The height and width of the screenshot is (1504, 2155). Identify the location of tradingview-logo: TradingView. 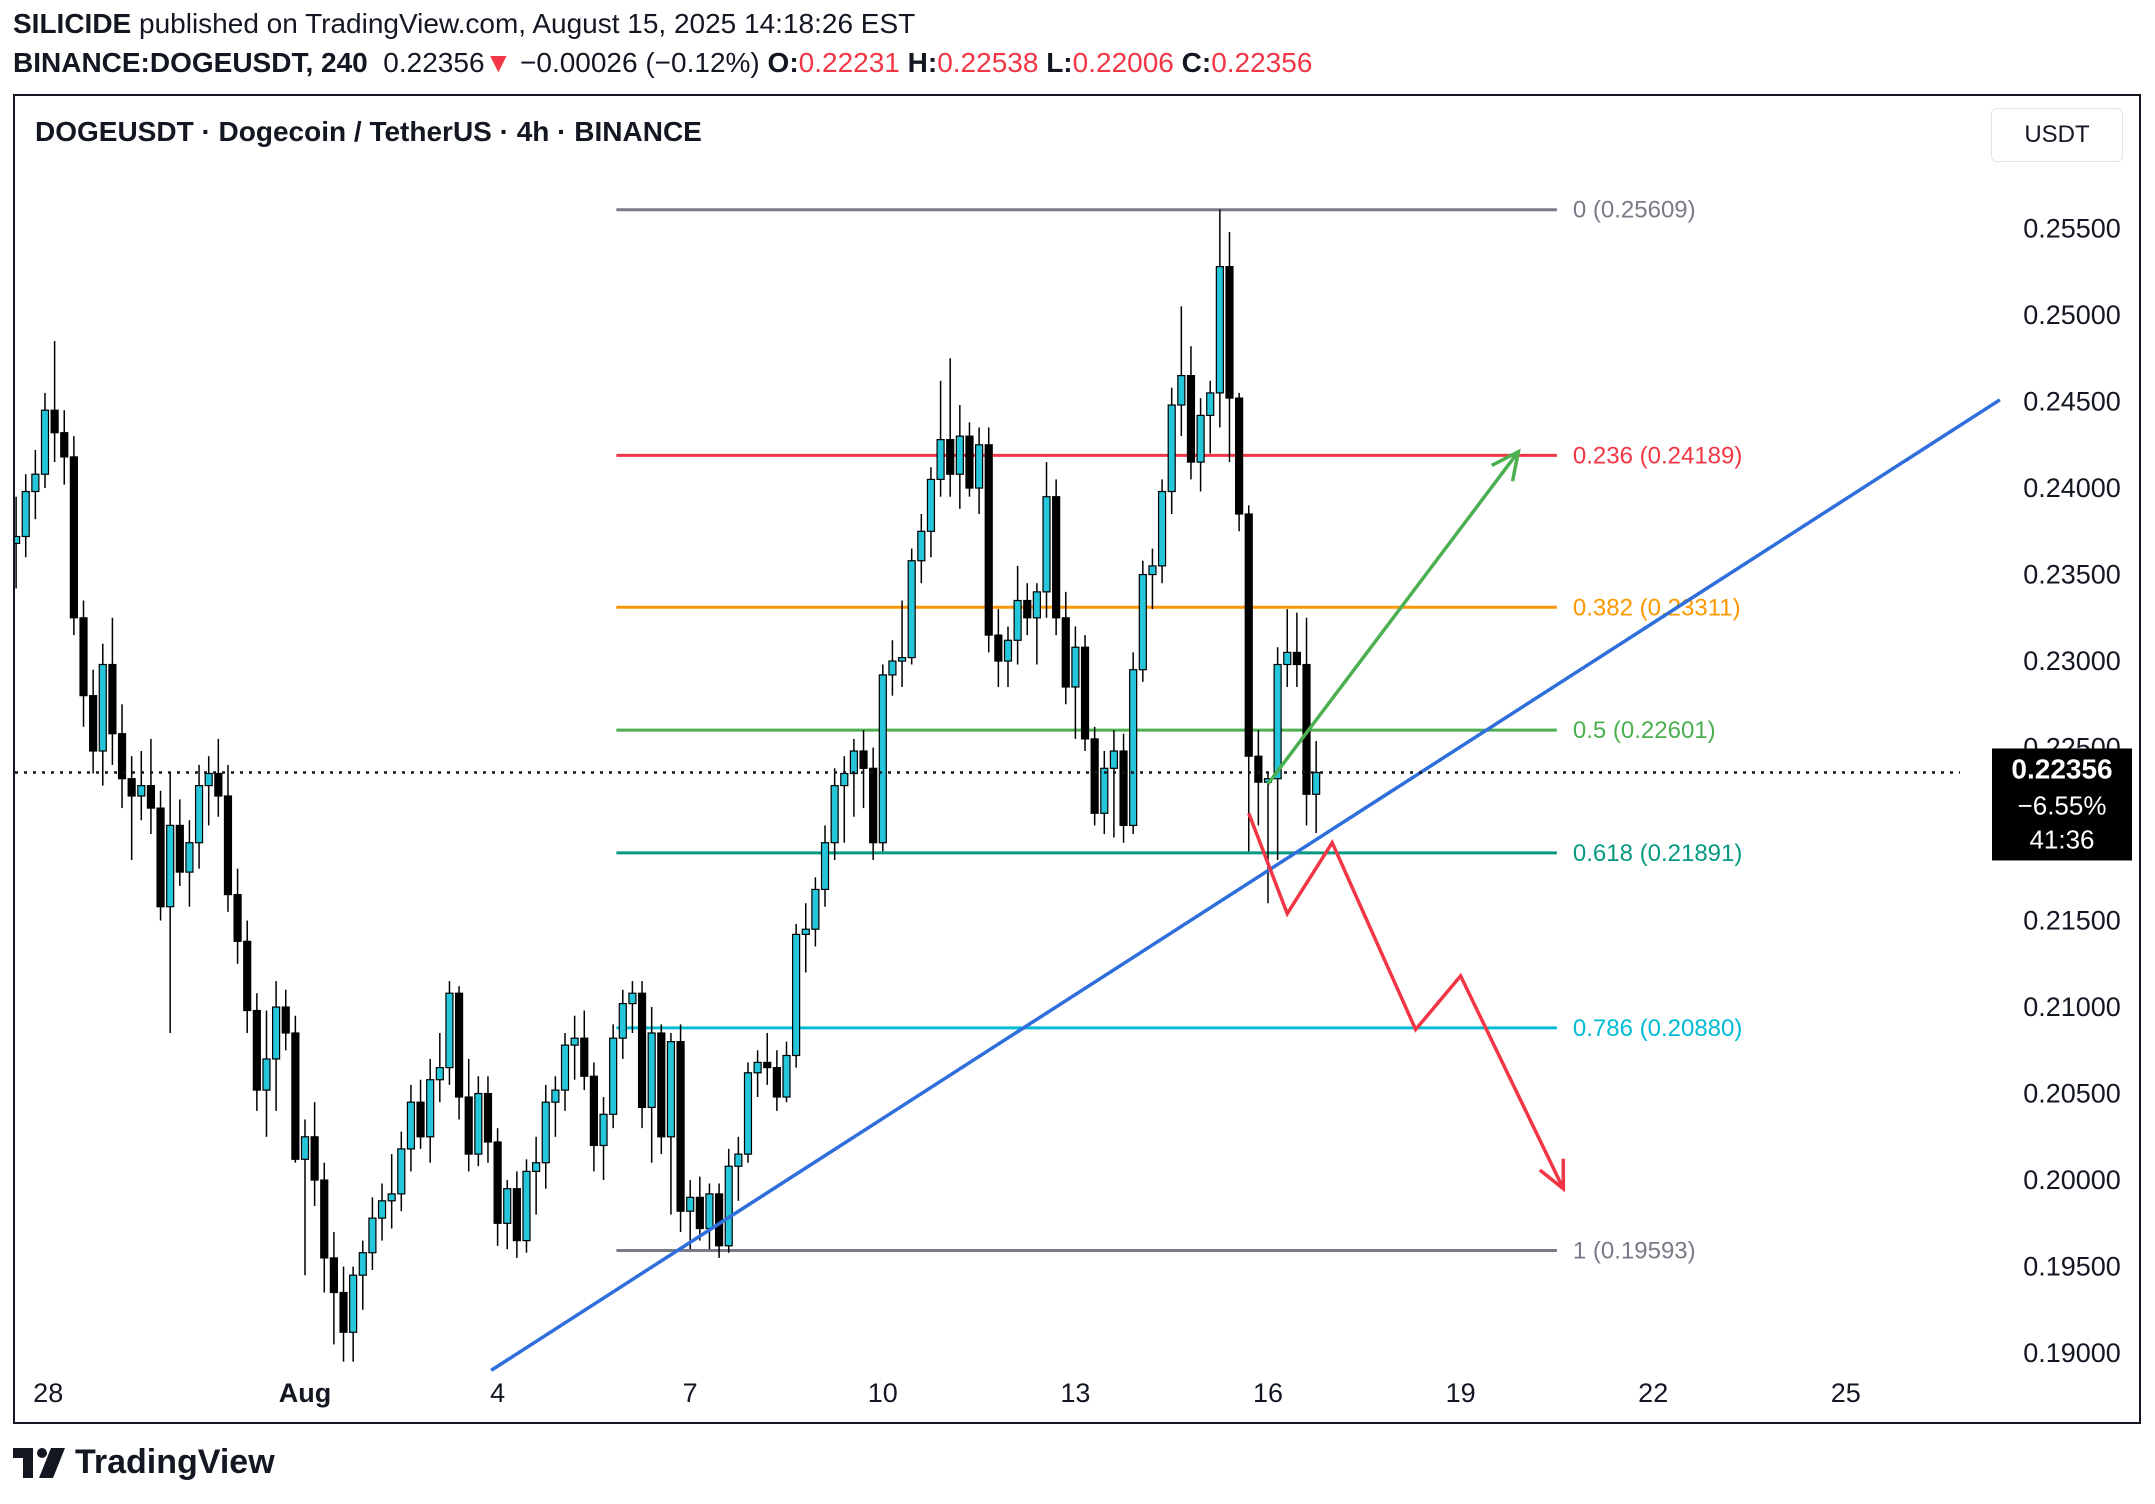
(144, 1462).